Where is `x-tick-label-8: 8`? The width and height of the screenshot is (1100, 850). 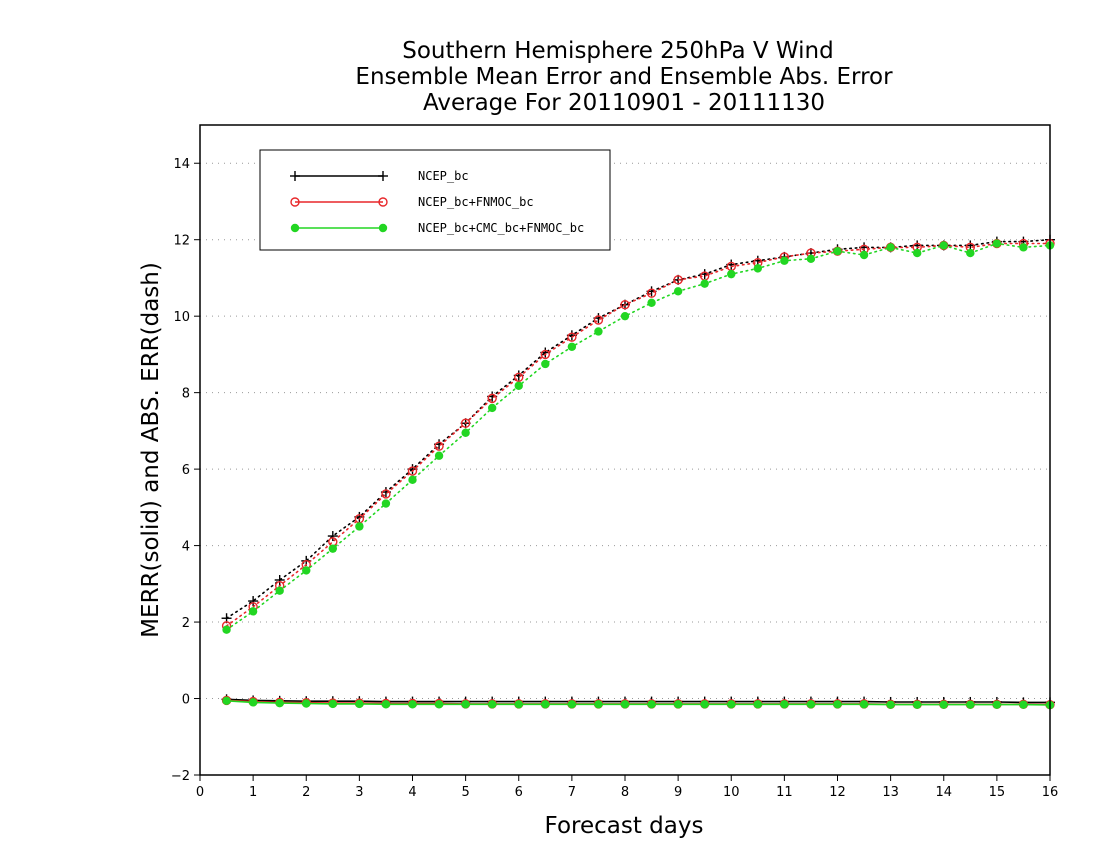 x-tick-label-8: 8 is located at coordinates (625, 792).